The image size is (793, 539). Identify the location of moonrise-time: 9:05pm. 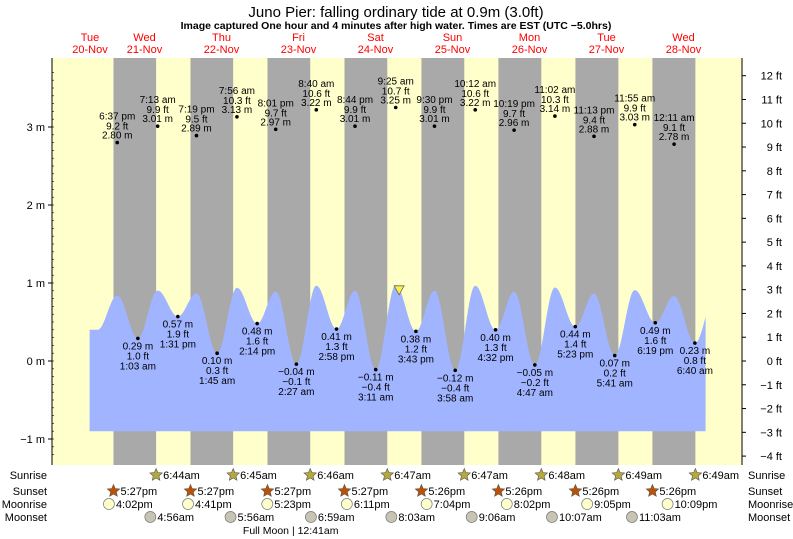
(612, 505).